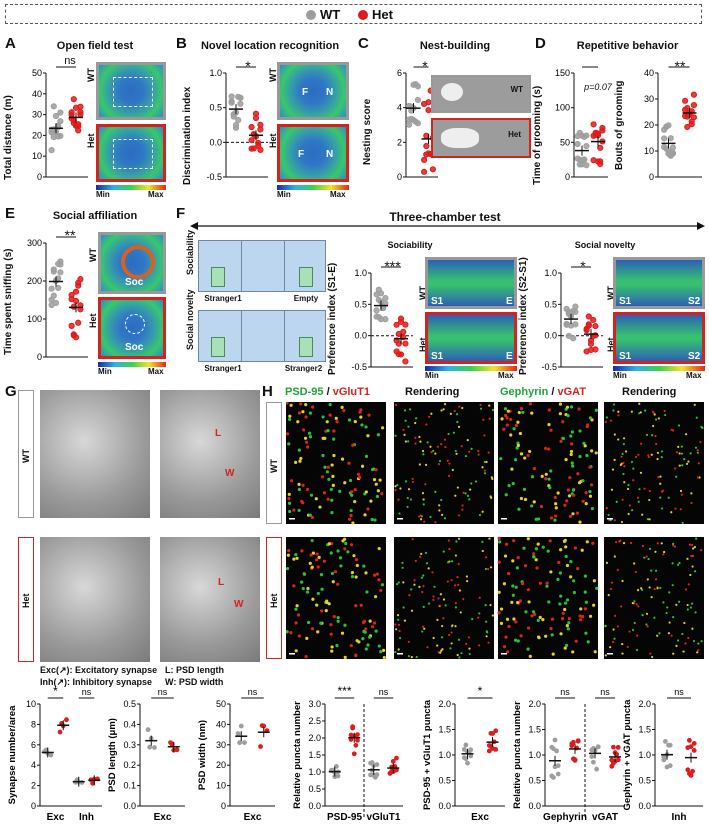  What do you see at coordinates (509, 356) in the screenshot?
I see `f1-het-e: E` at bounding box center [509, 356].